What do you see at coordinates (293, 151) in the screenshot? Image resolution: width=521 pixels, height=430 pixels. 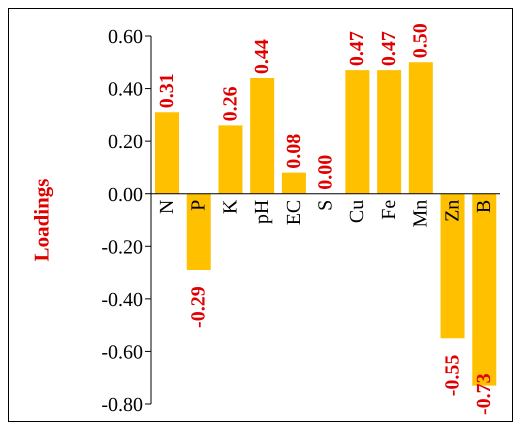 I see `data-label: 0.08` at bounding box center [293, 151].